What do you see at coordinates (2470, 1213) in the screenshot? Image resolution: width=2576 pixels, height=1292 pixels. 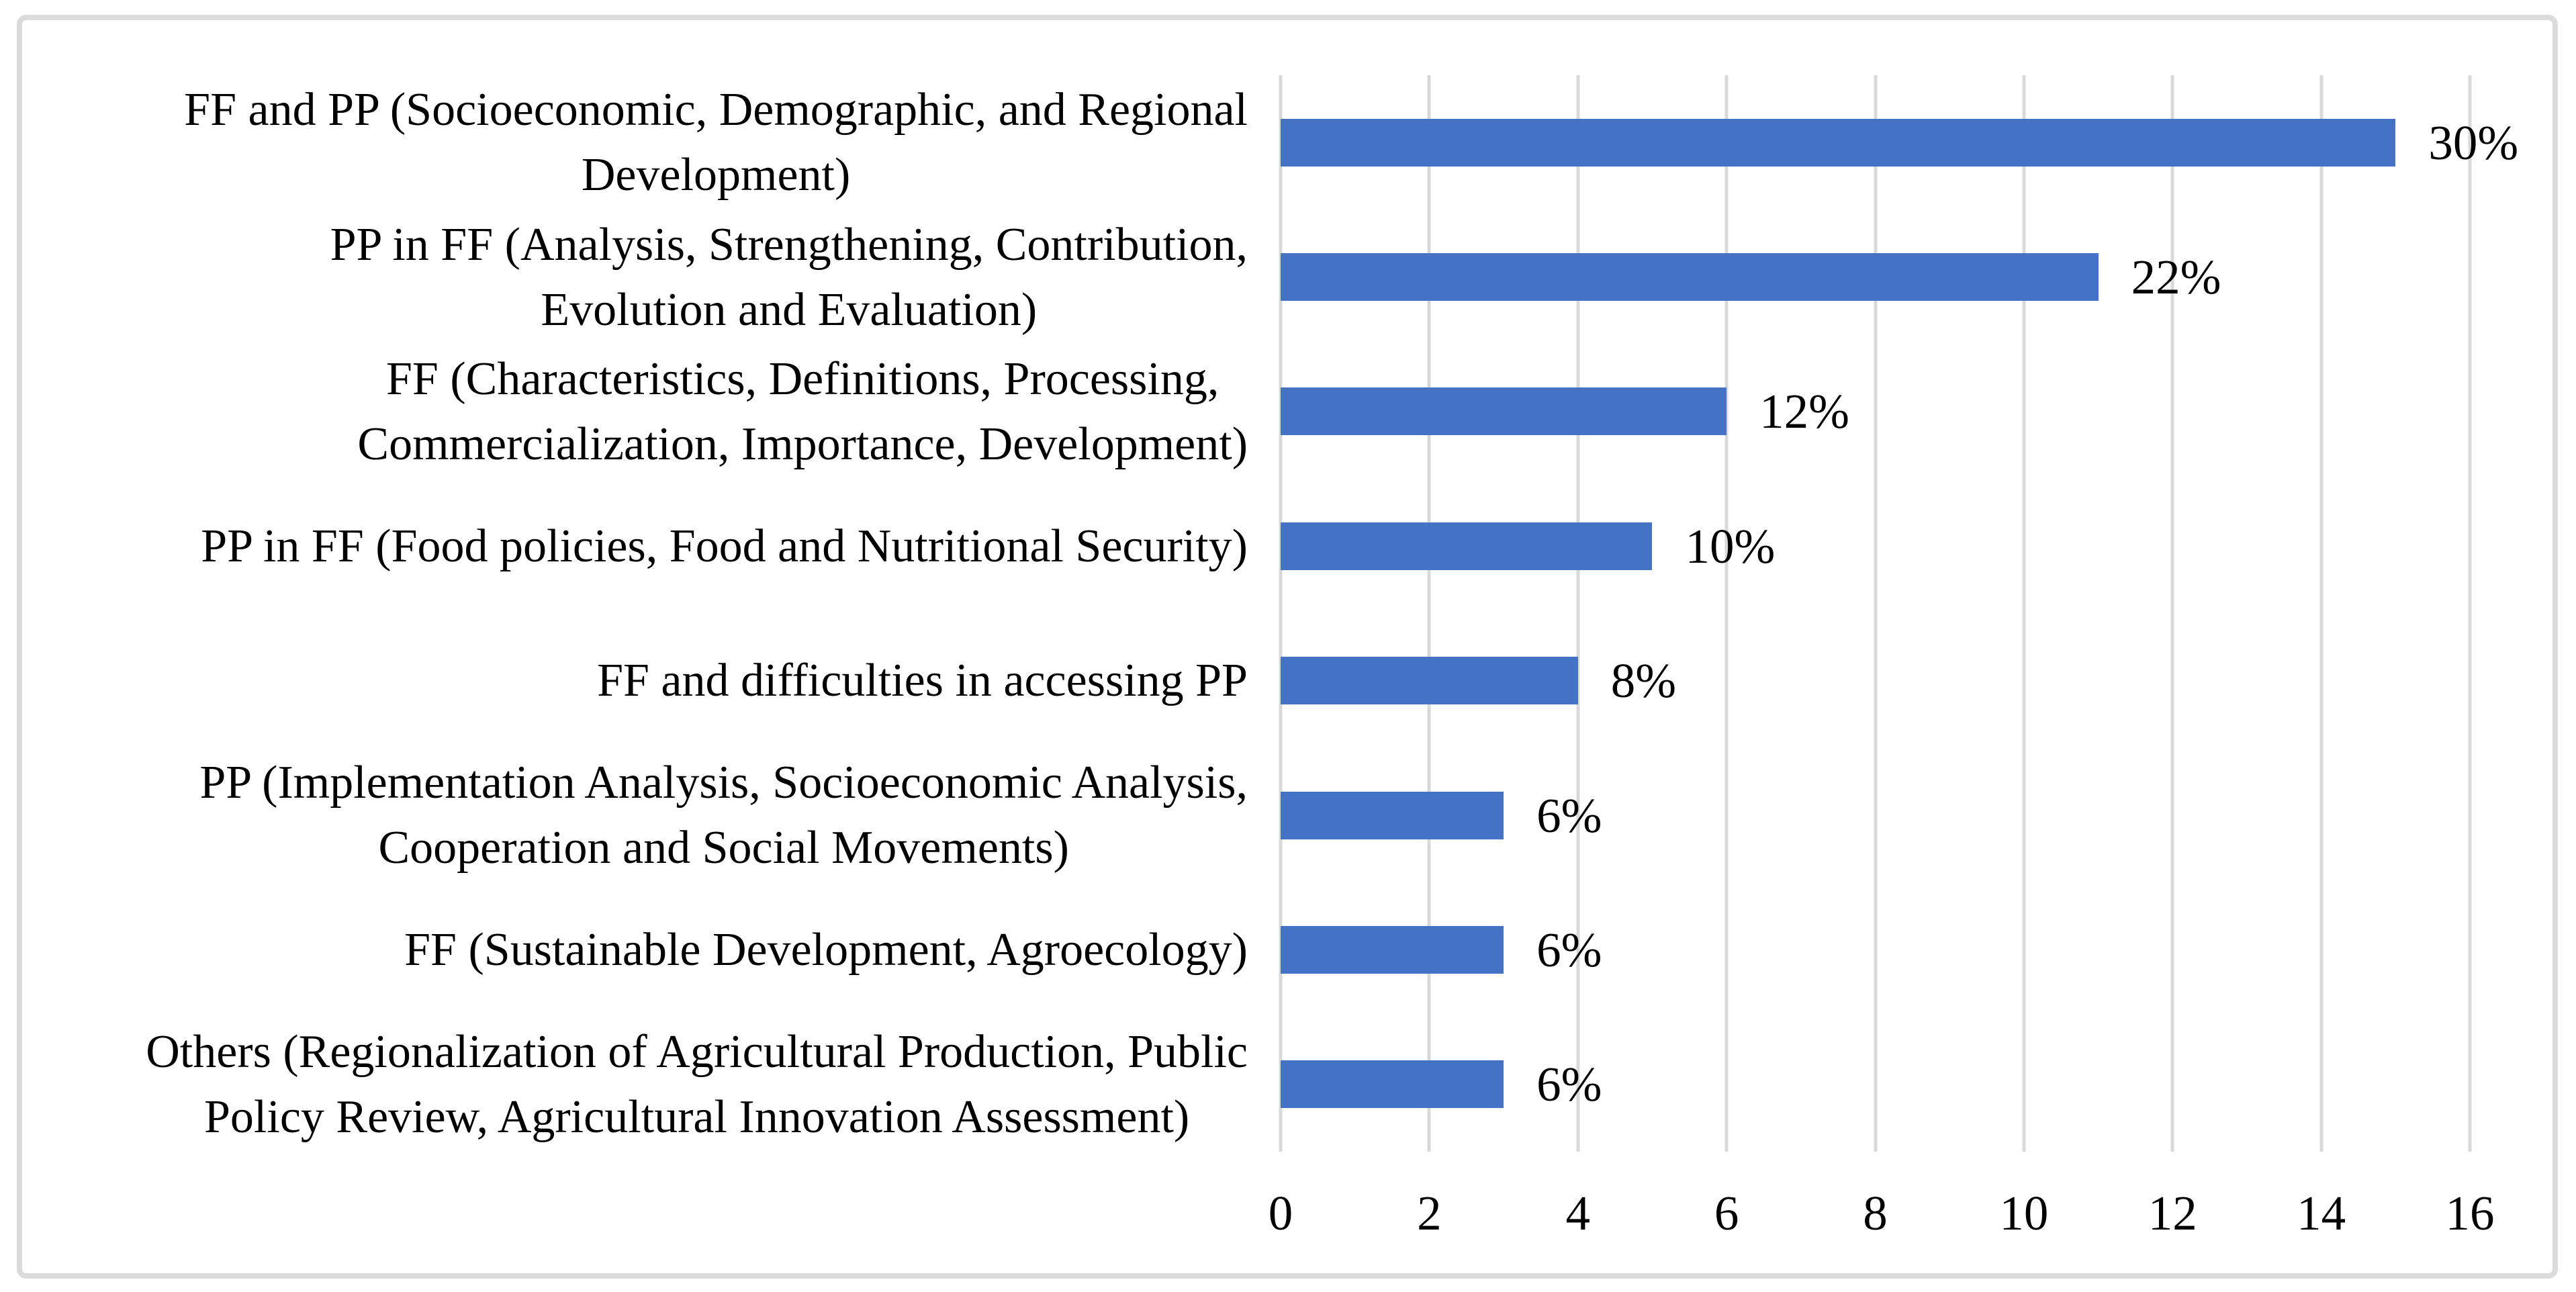 I see `x-tick-label: 16` at bounding box center [2470, 1213].